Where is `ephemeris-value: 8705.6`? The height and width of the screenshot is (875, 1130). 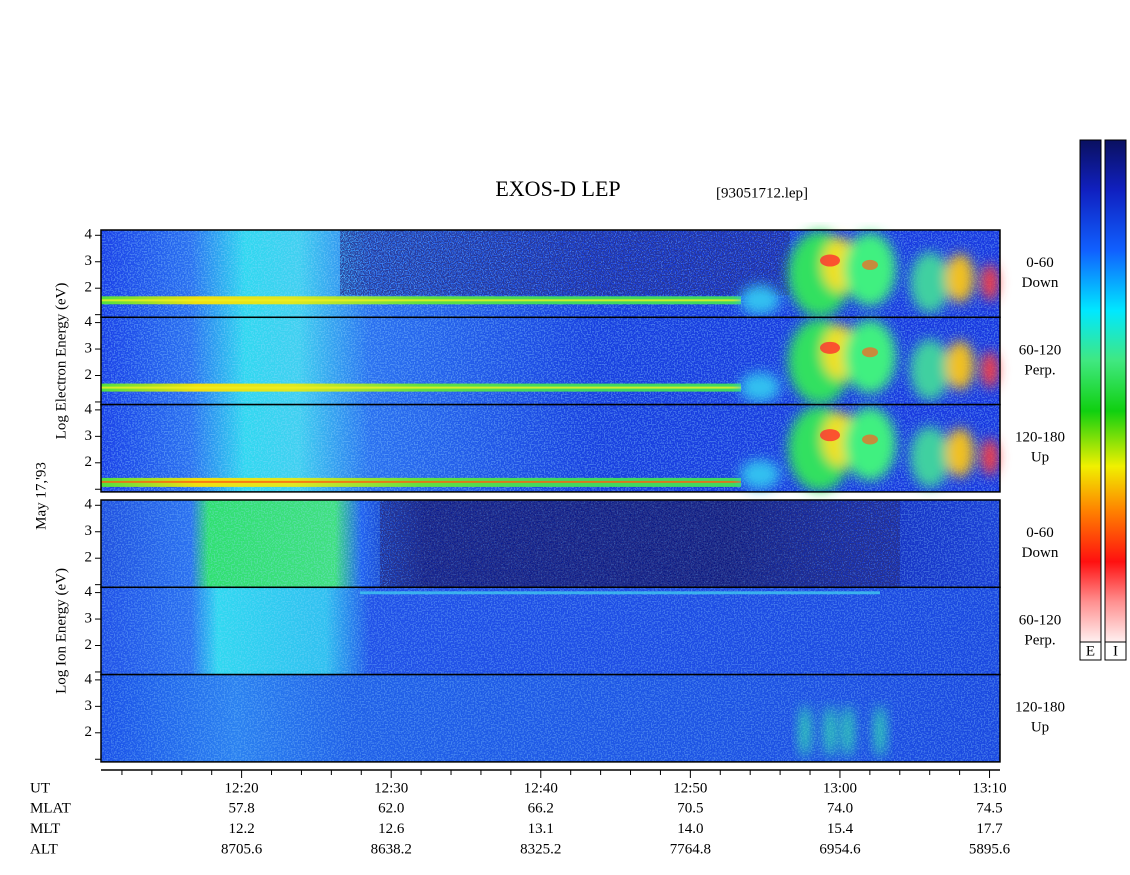 ephemeris-value: 8705.6 is located at coordinates (242, 849).